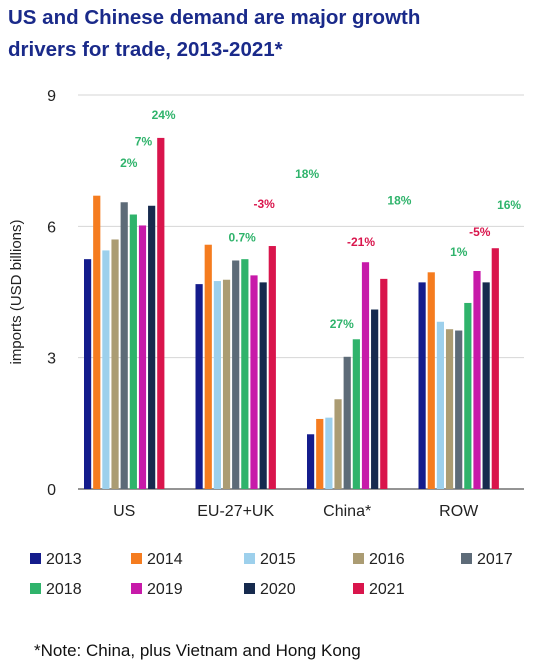 The height and width of the screenshot is (667, 540). I want to click on y-tick-label: 6, so click(51, 227).